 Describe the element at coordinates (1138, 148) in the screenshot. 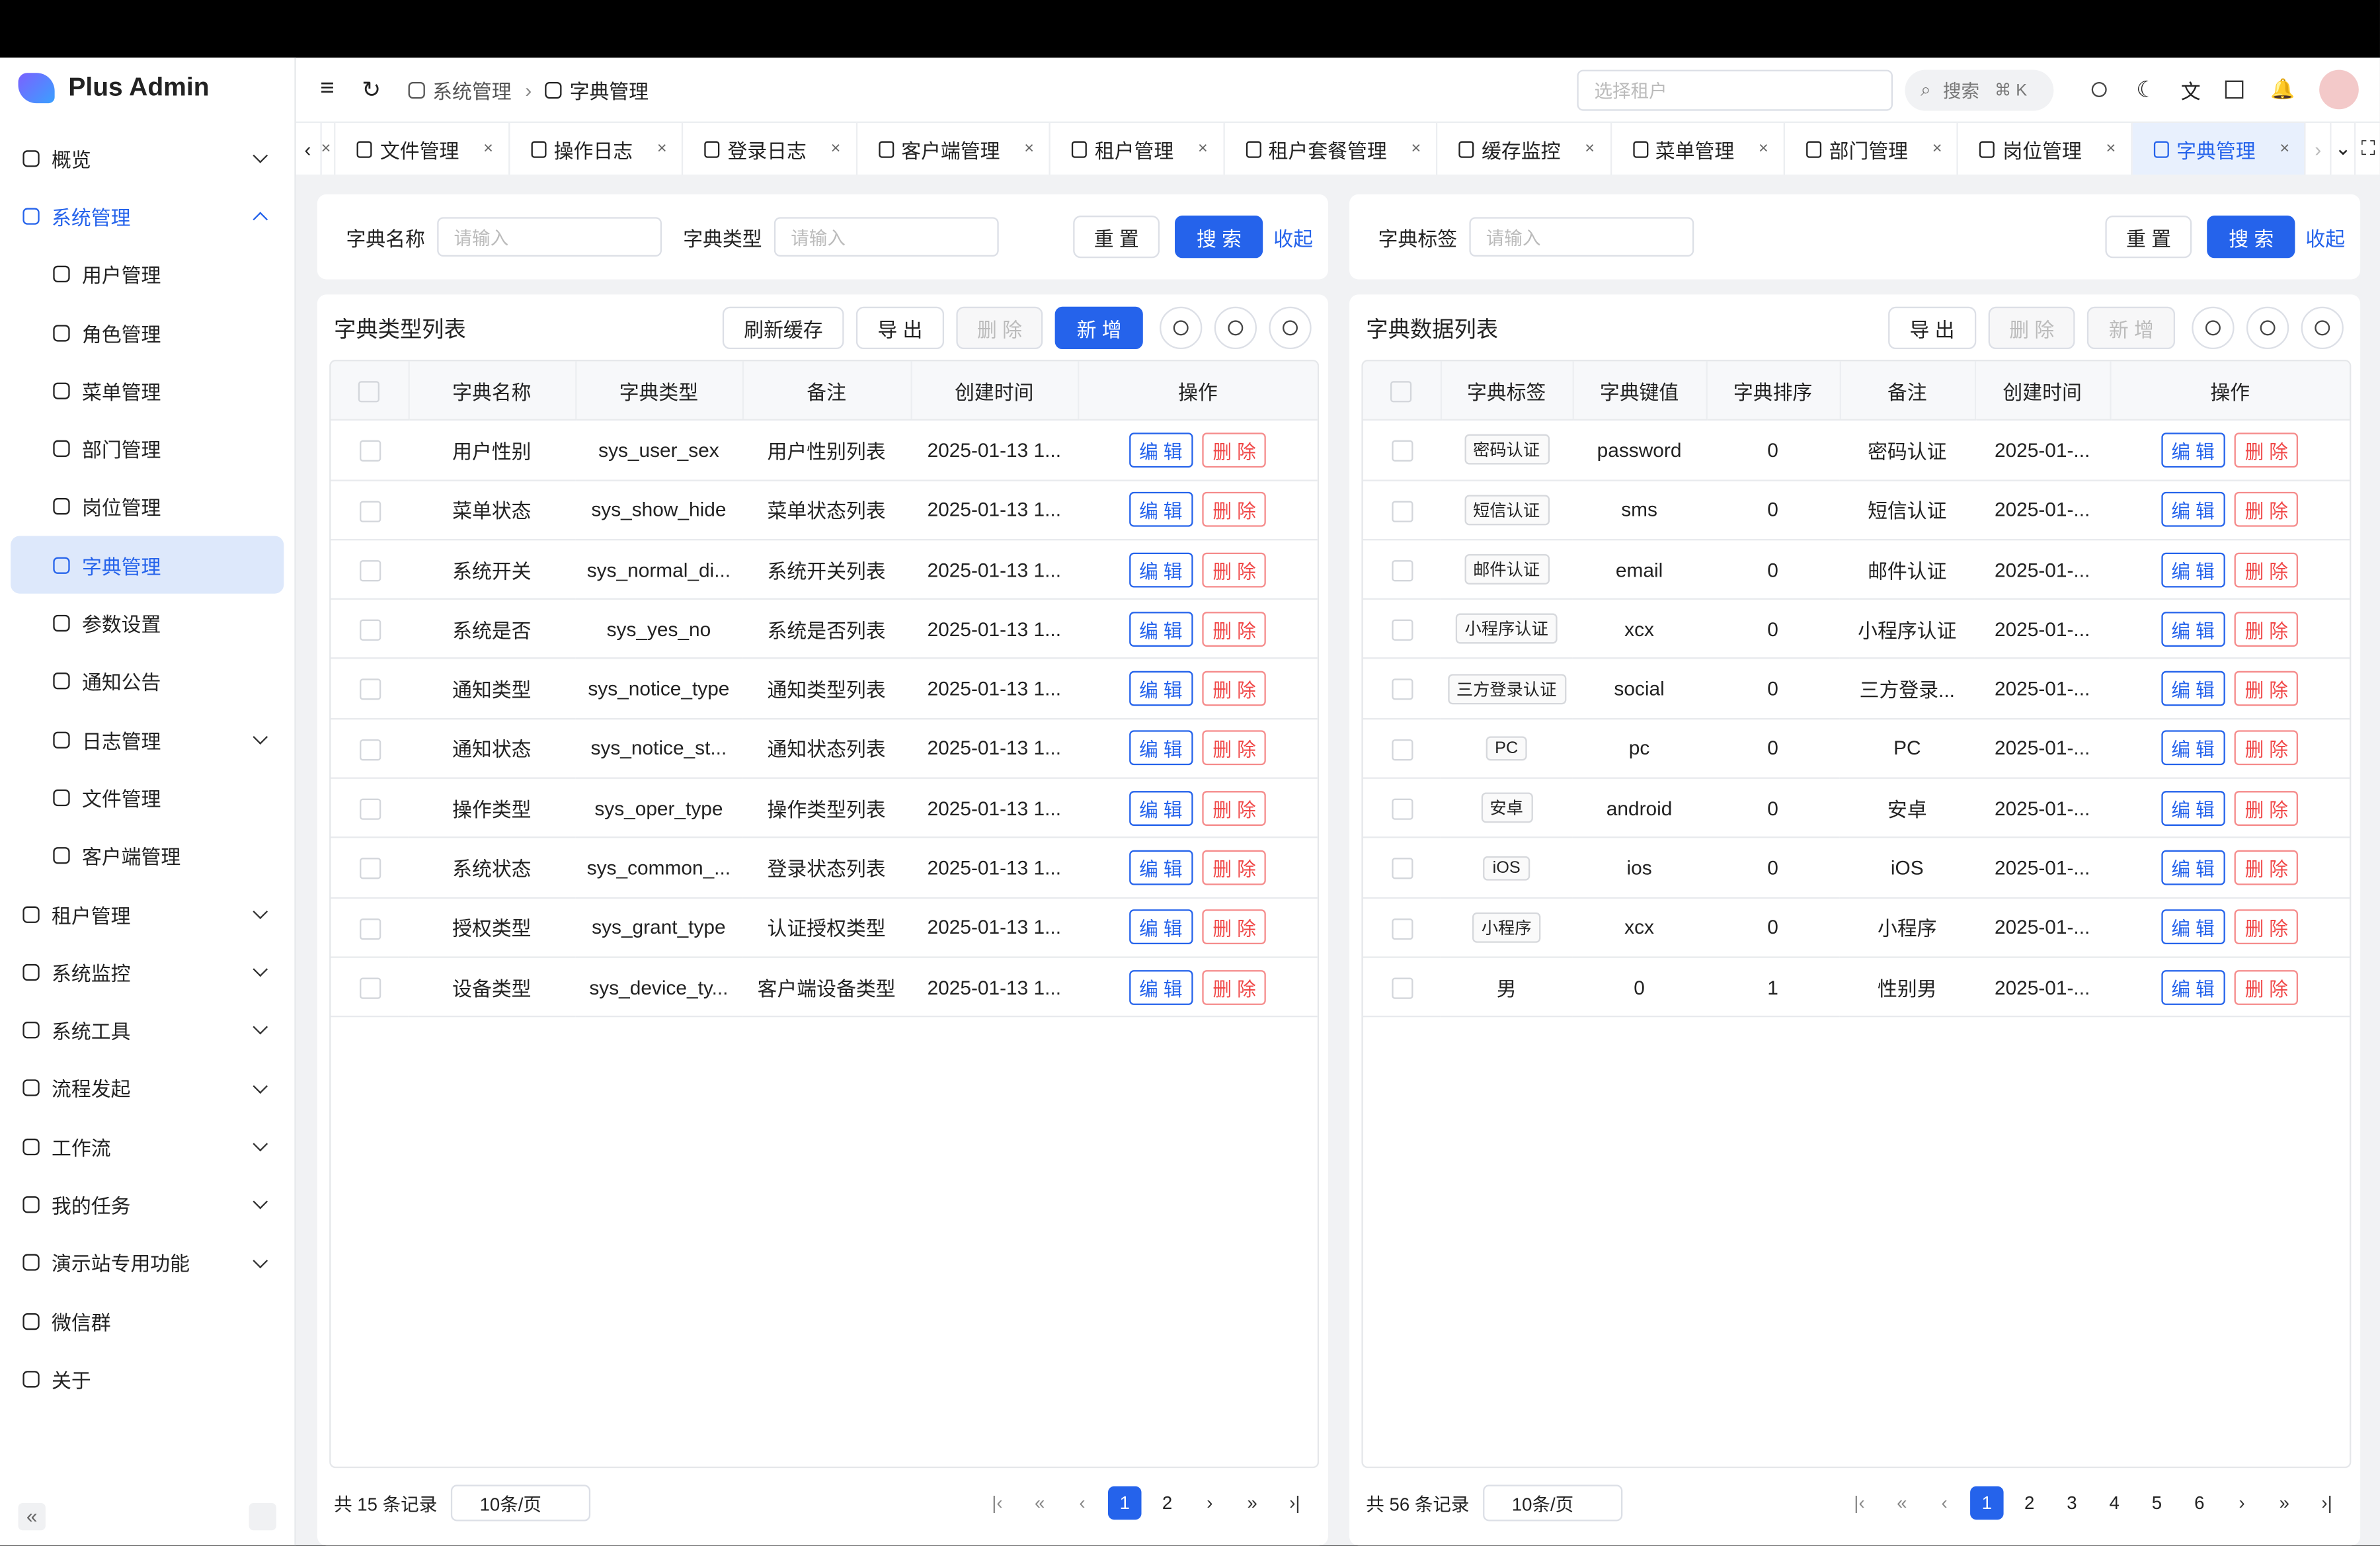

I see `tab: 租户管理 ×` at that location.